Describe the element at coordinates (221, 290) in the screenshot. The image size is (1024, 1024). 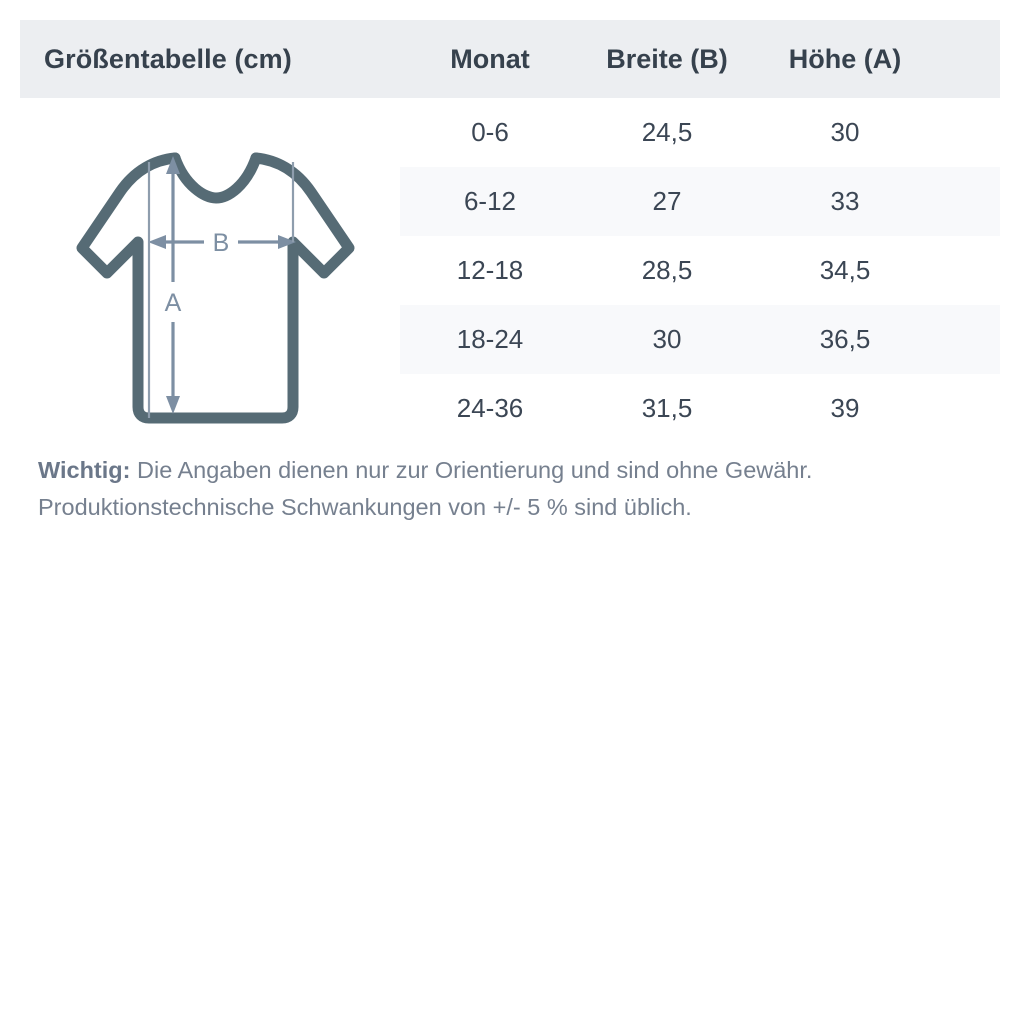
I see `reference-lines` at that location.